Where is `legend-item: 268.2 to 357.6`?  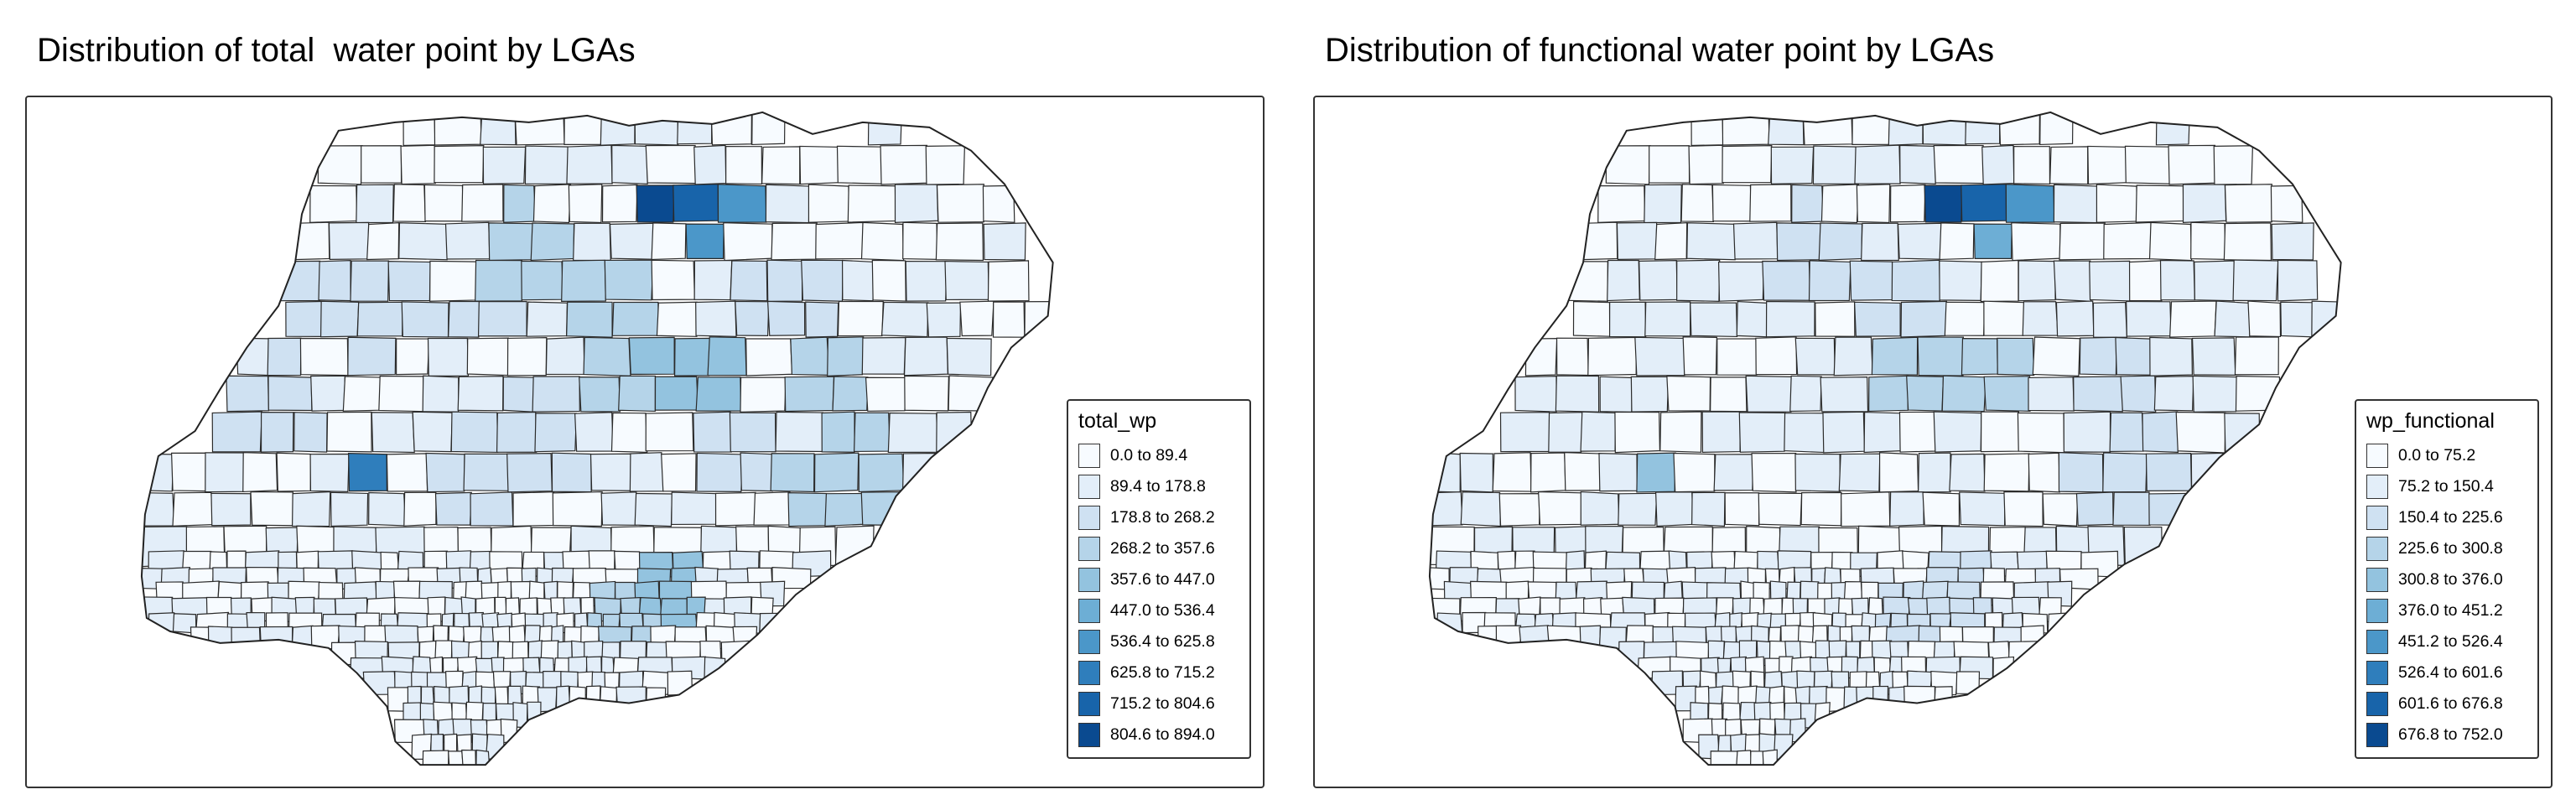
legend-item: 268.2 to 357.6 is located at coordinates (1158, 548).